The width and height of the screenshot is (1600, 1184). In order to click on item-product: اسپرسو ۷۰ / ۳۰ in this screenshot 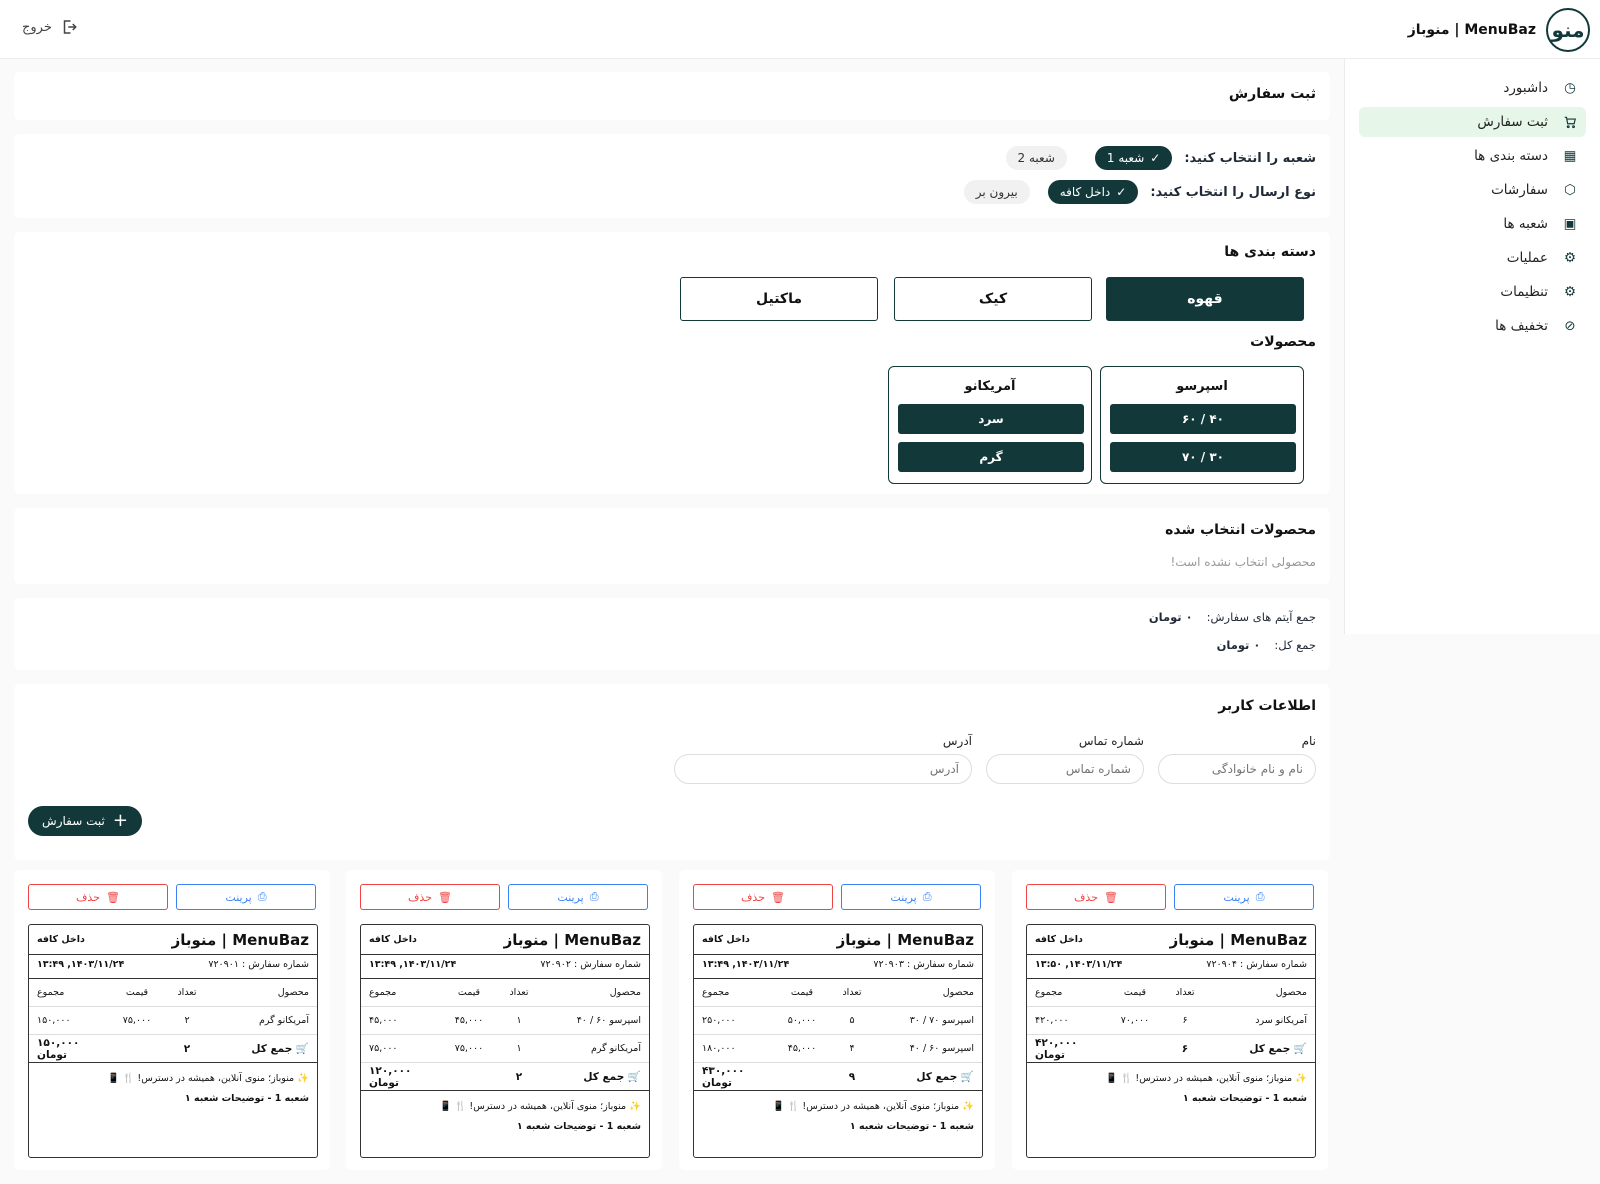, I will do `click(941, 1020)`.